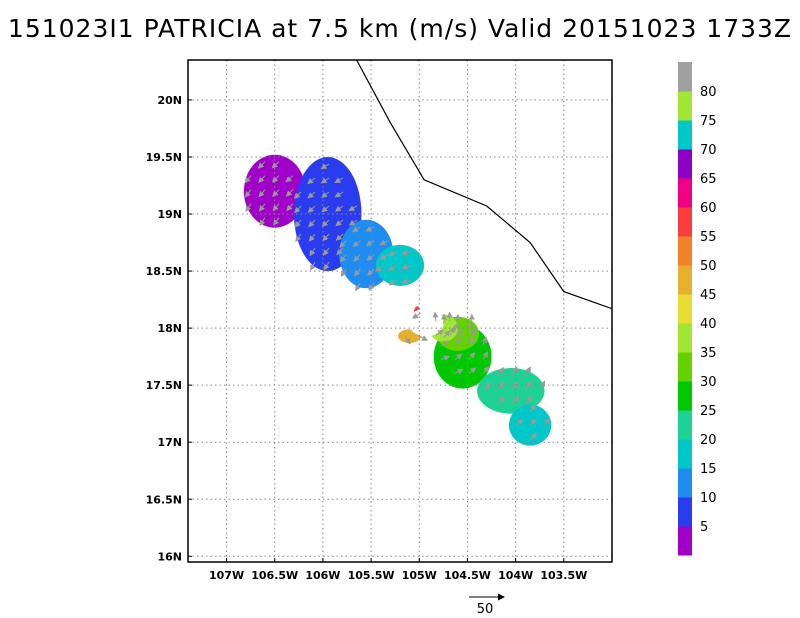 The image size is (800, 618). Describe the element at coordinates (169, 442) in the screenshot. I see `y-tick-label: 17N` at that location.